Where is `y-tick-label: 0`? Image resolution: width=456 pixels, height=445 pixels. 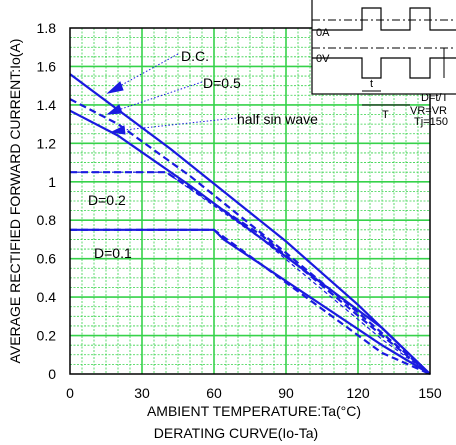 y-tick-label: 0 is located at coordinates (52, 374).